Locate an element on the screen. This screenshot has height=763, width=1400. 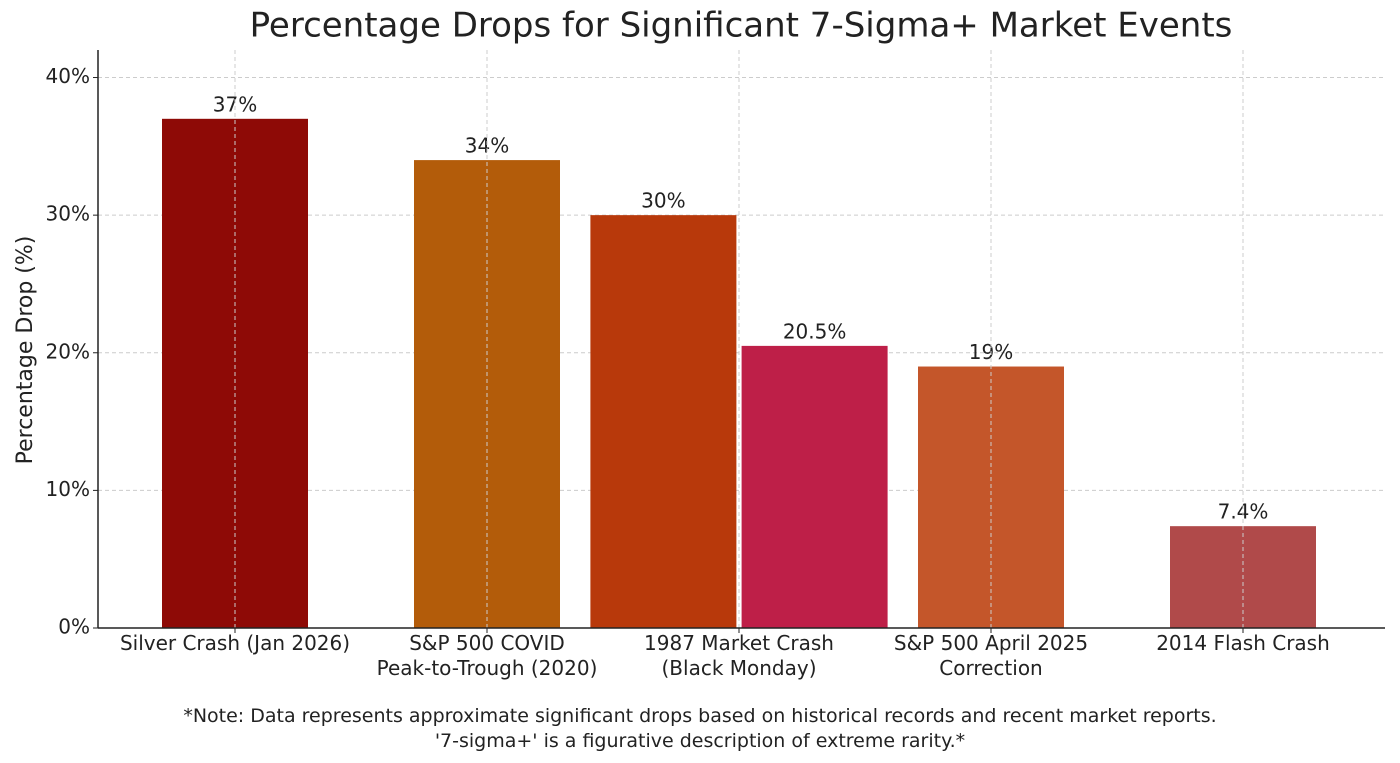
value-label: 20.5% is located at coordinates (815, 331).